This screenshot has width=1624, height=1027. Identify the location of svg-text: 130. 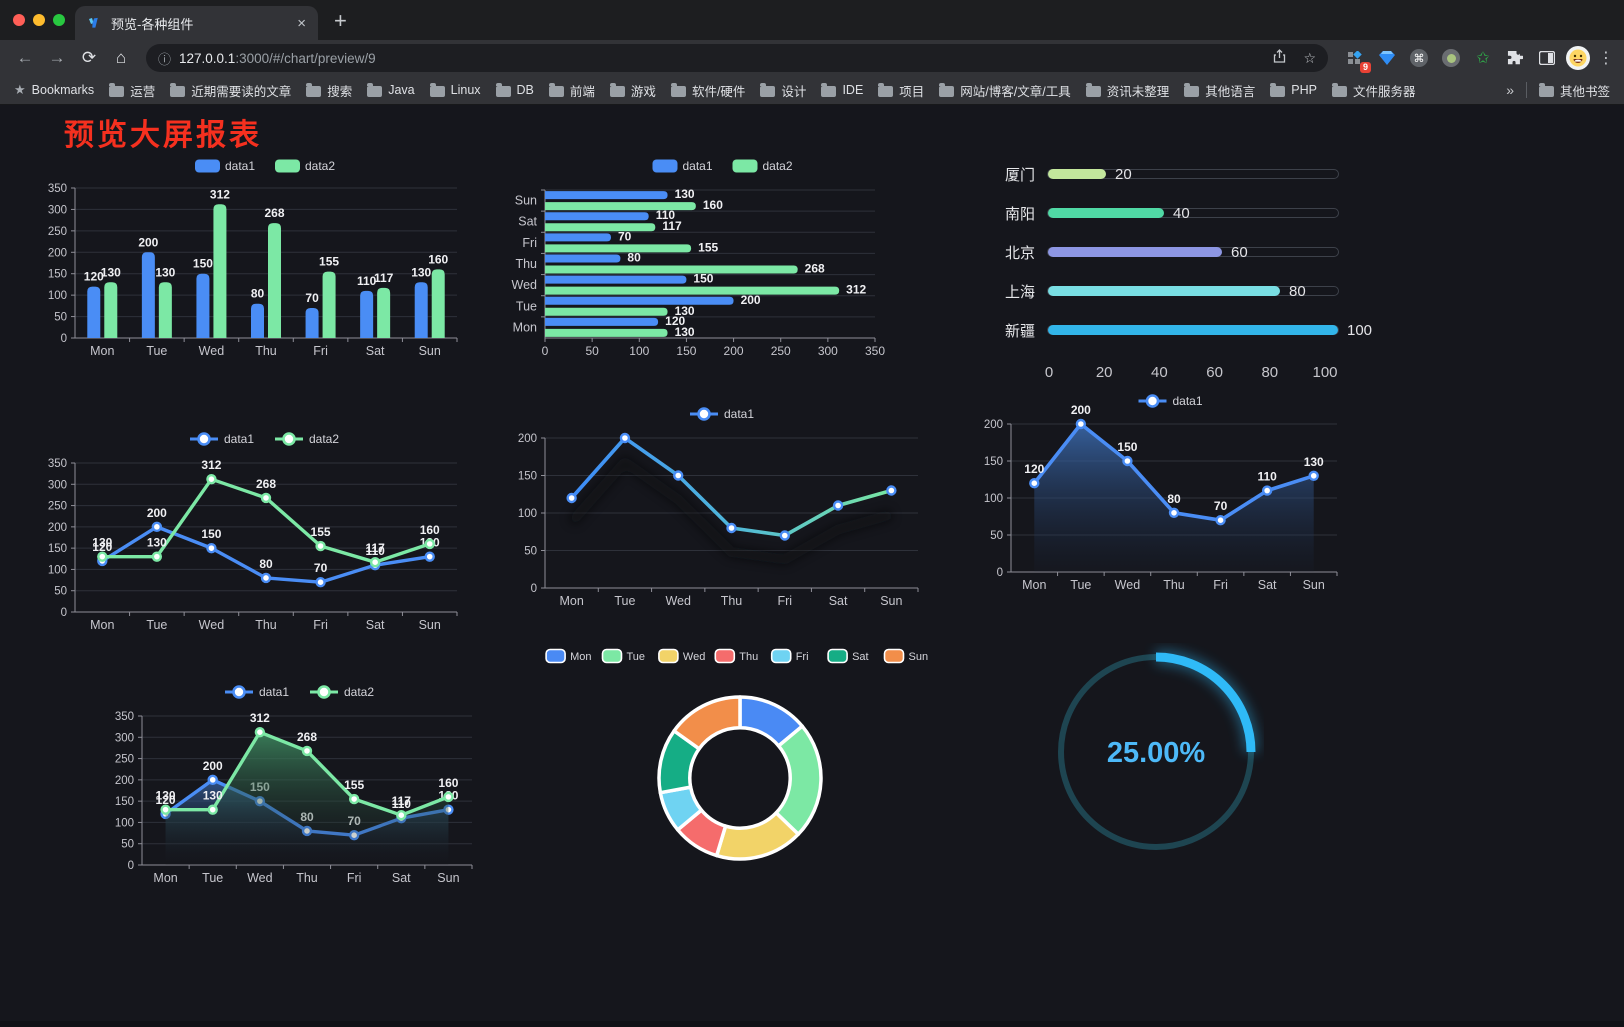
(685, 311).